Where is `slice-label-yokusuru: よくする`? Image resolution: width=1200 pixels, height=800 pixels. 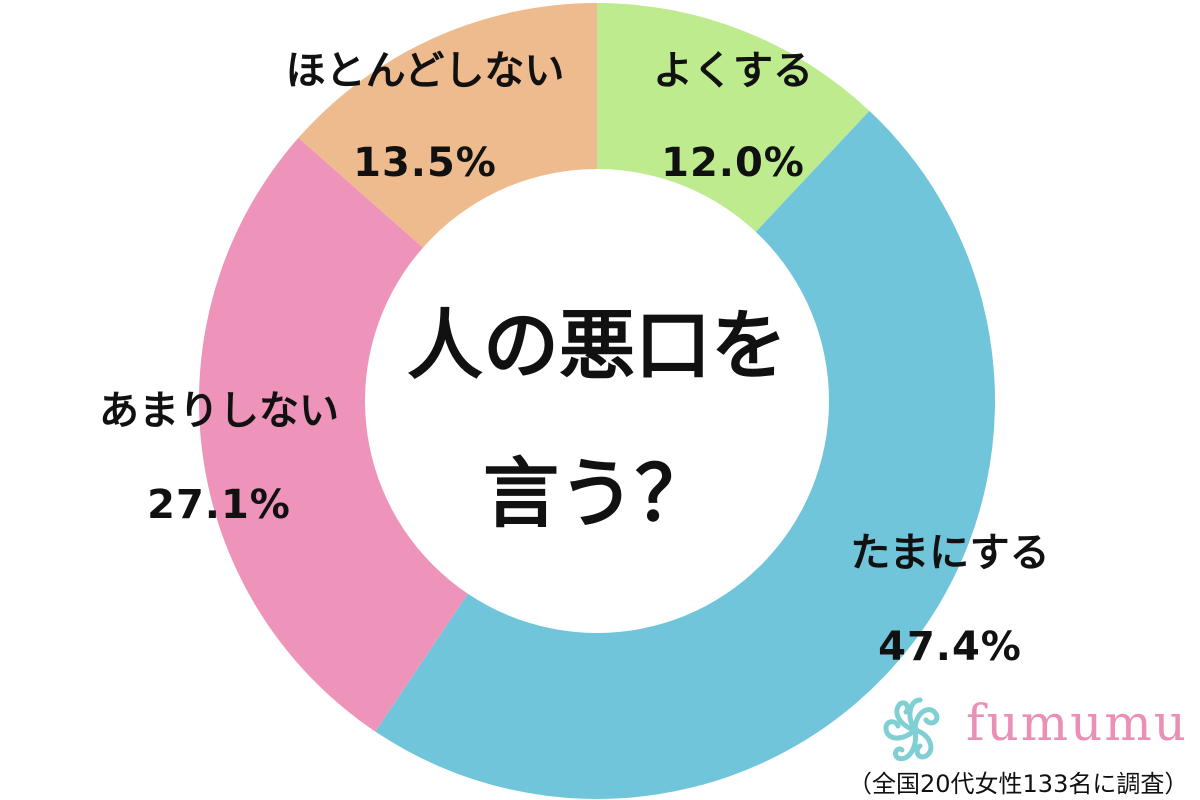 slice-label-yokusuru: よくする is located at coordinates (733, 71).